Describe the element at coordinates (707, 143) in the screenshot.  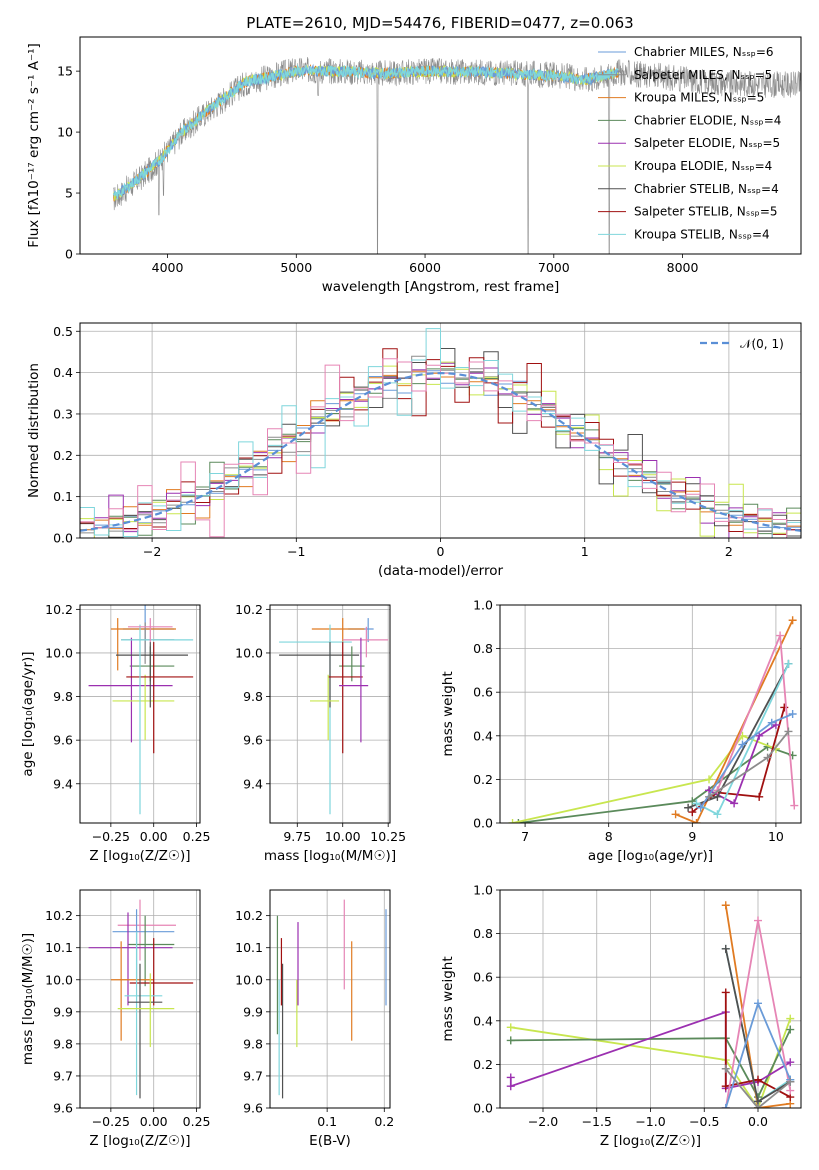
I see `legend-label: Salpeter ELODIE, Nₛₛₚ=5` at that location.